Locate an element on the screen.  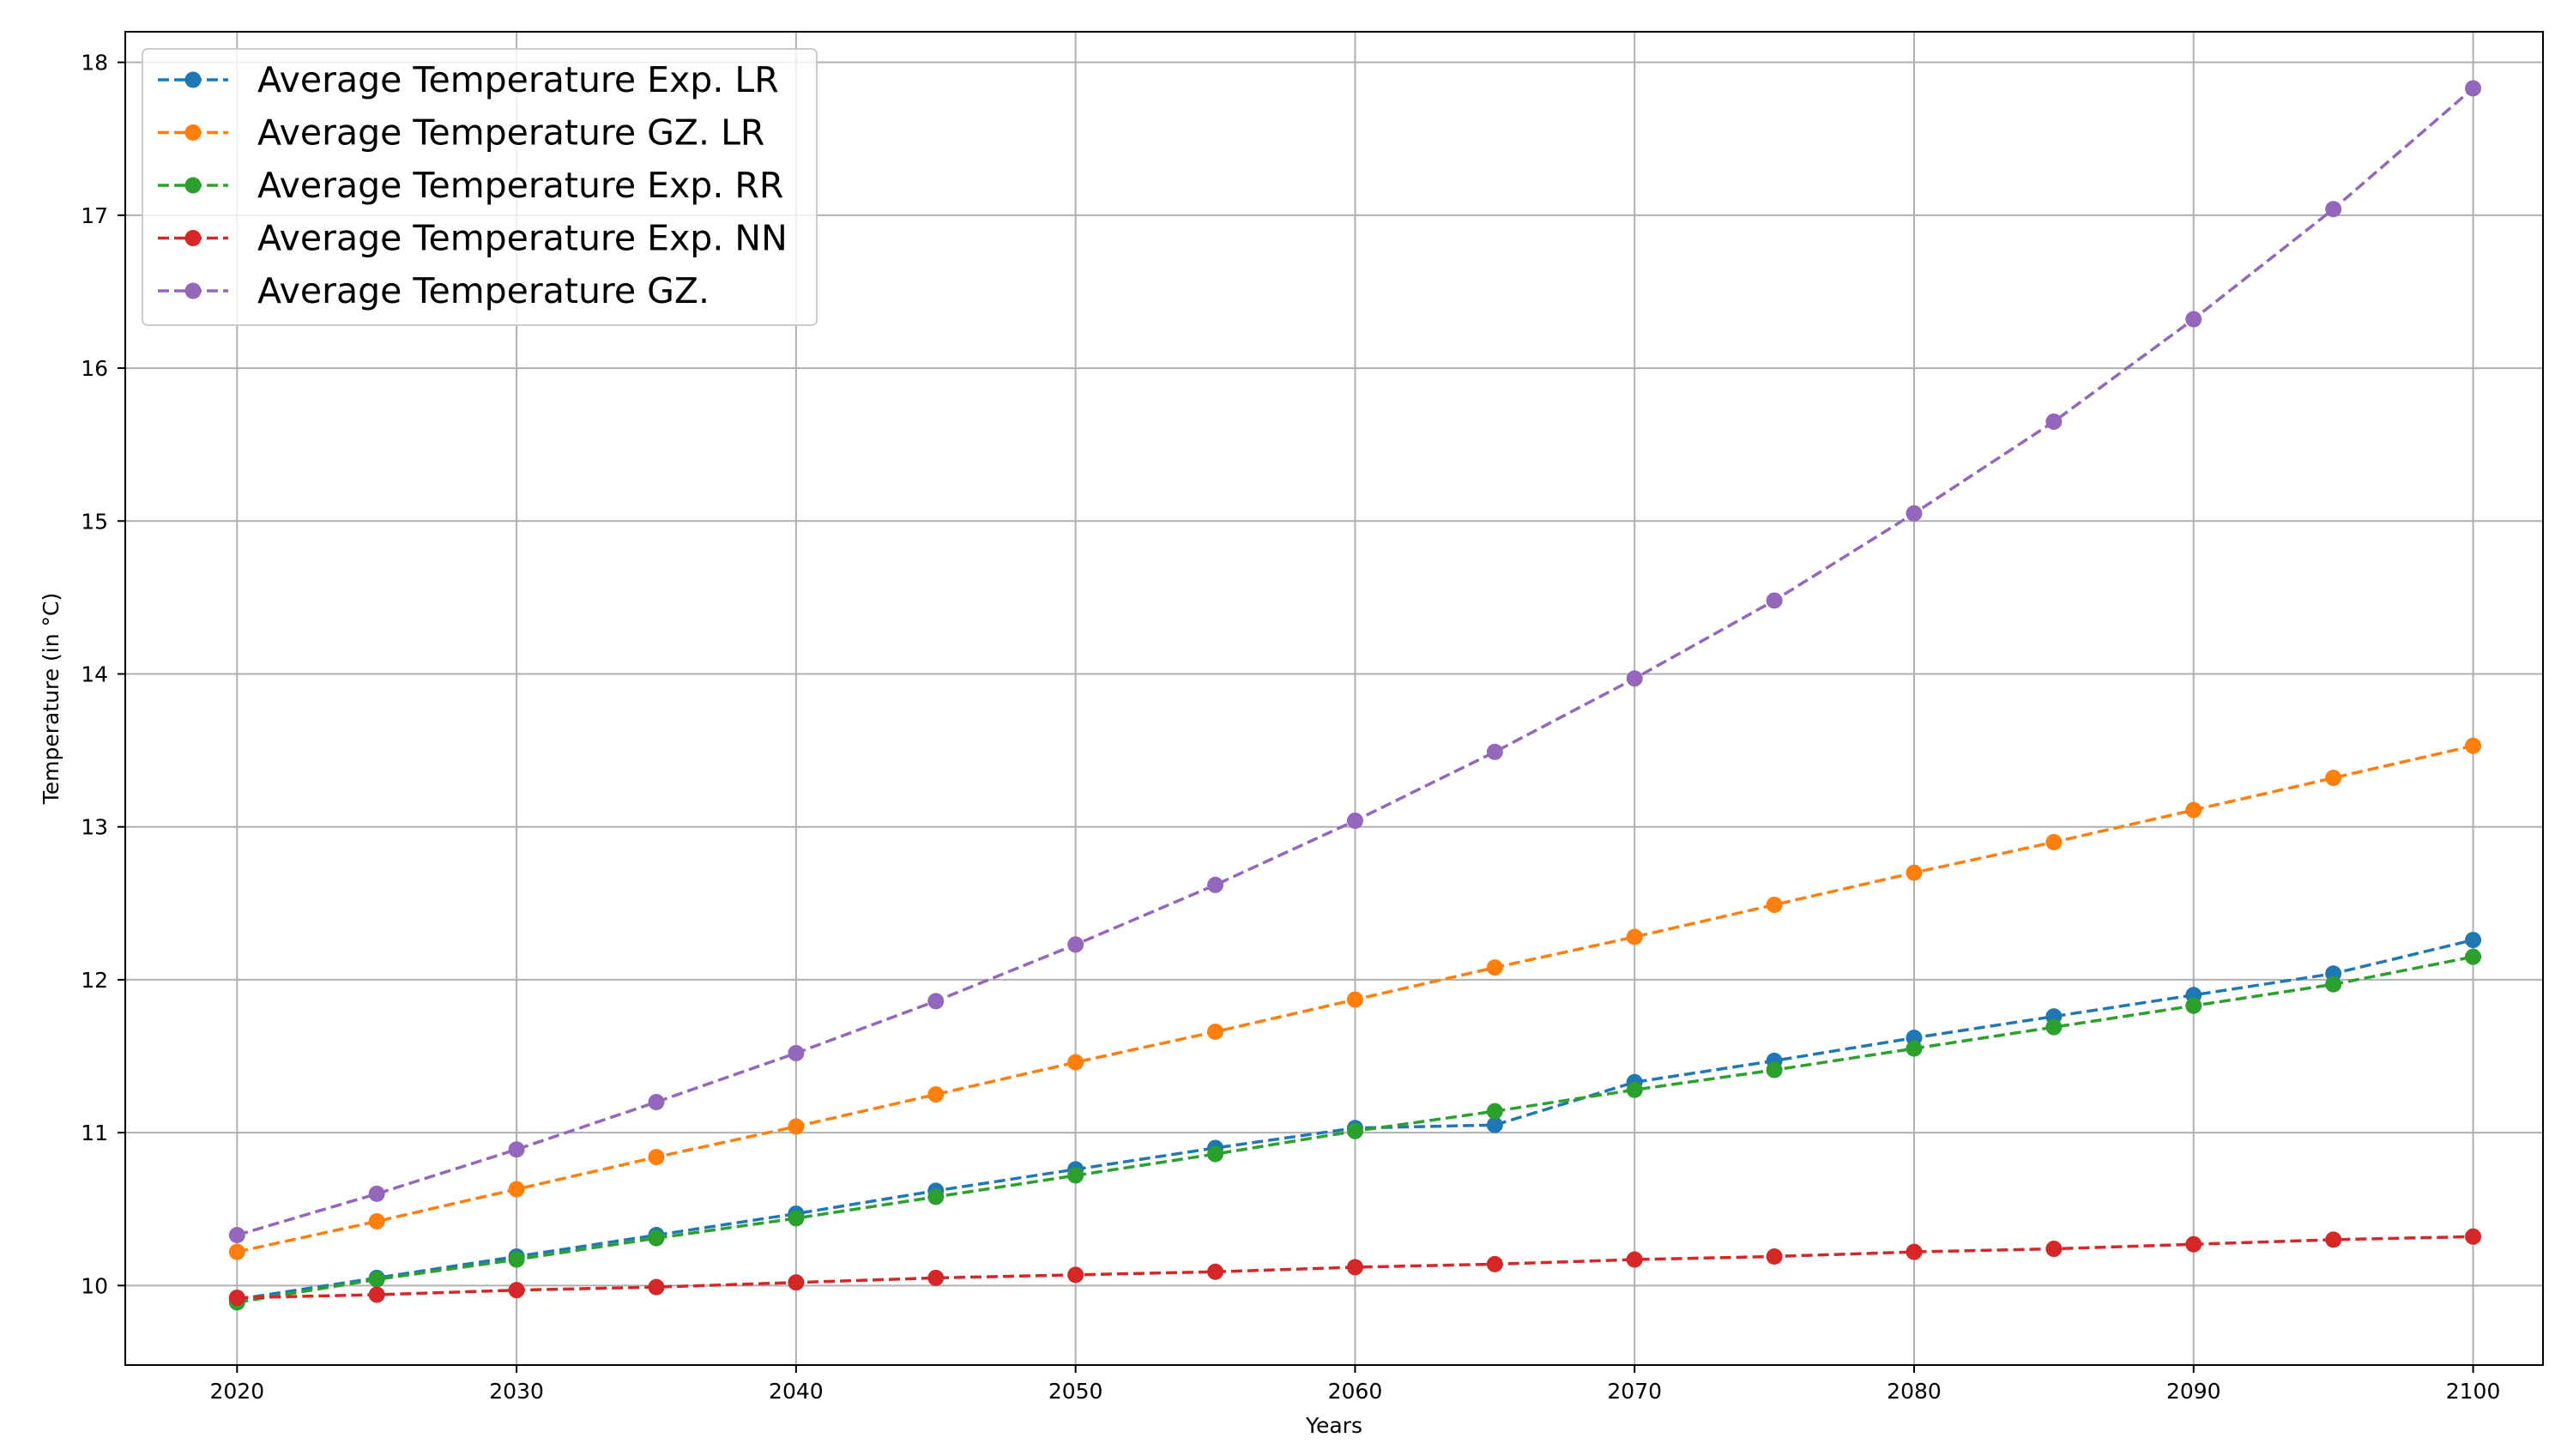
legend-item: Average Temperature Exp. RR is located at coordinates (471, 185).